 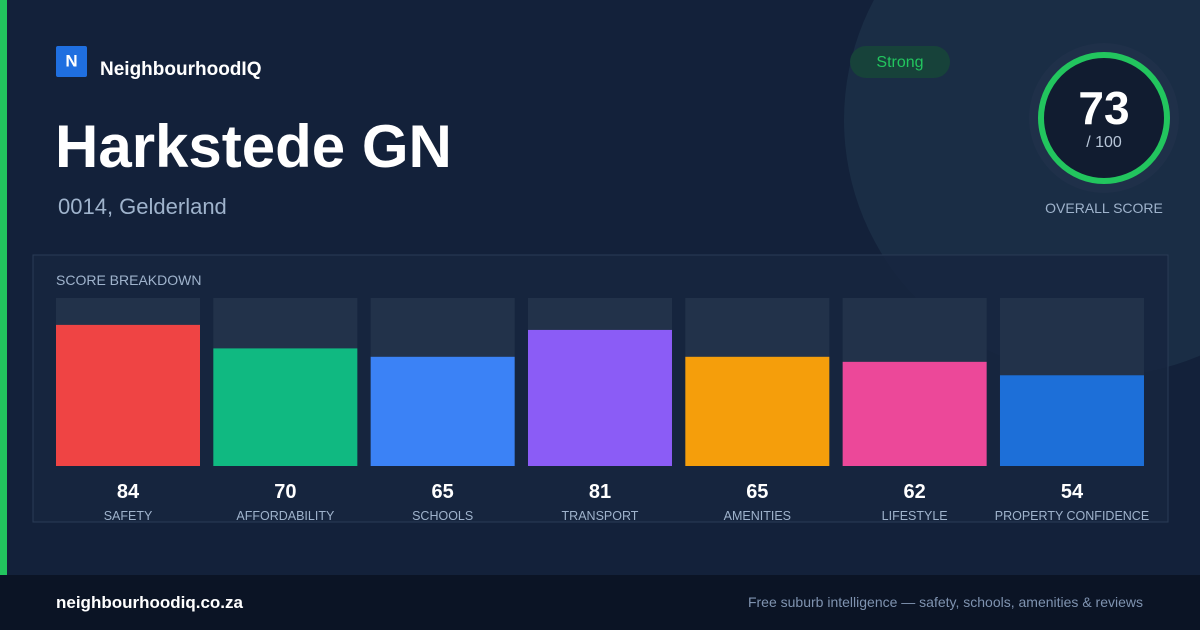 I want to click on location: 0014, Gelderland, so click(x=142, y=206).